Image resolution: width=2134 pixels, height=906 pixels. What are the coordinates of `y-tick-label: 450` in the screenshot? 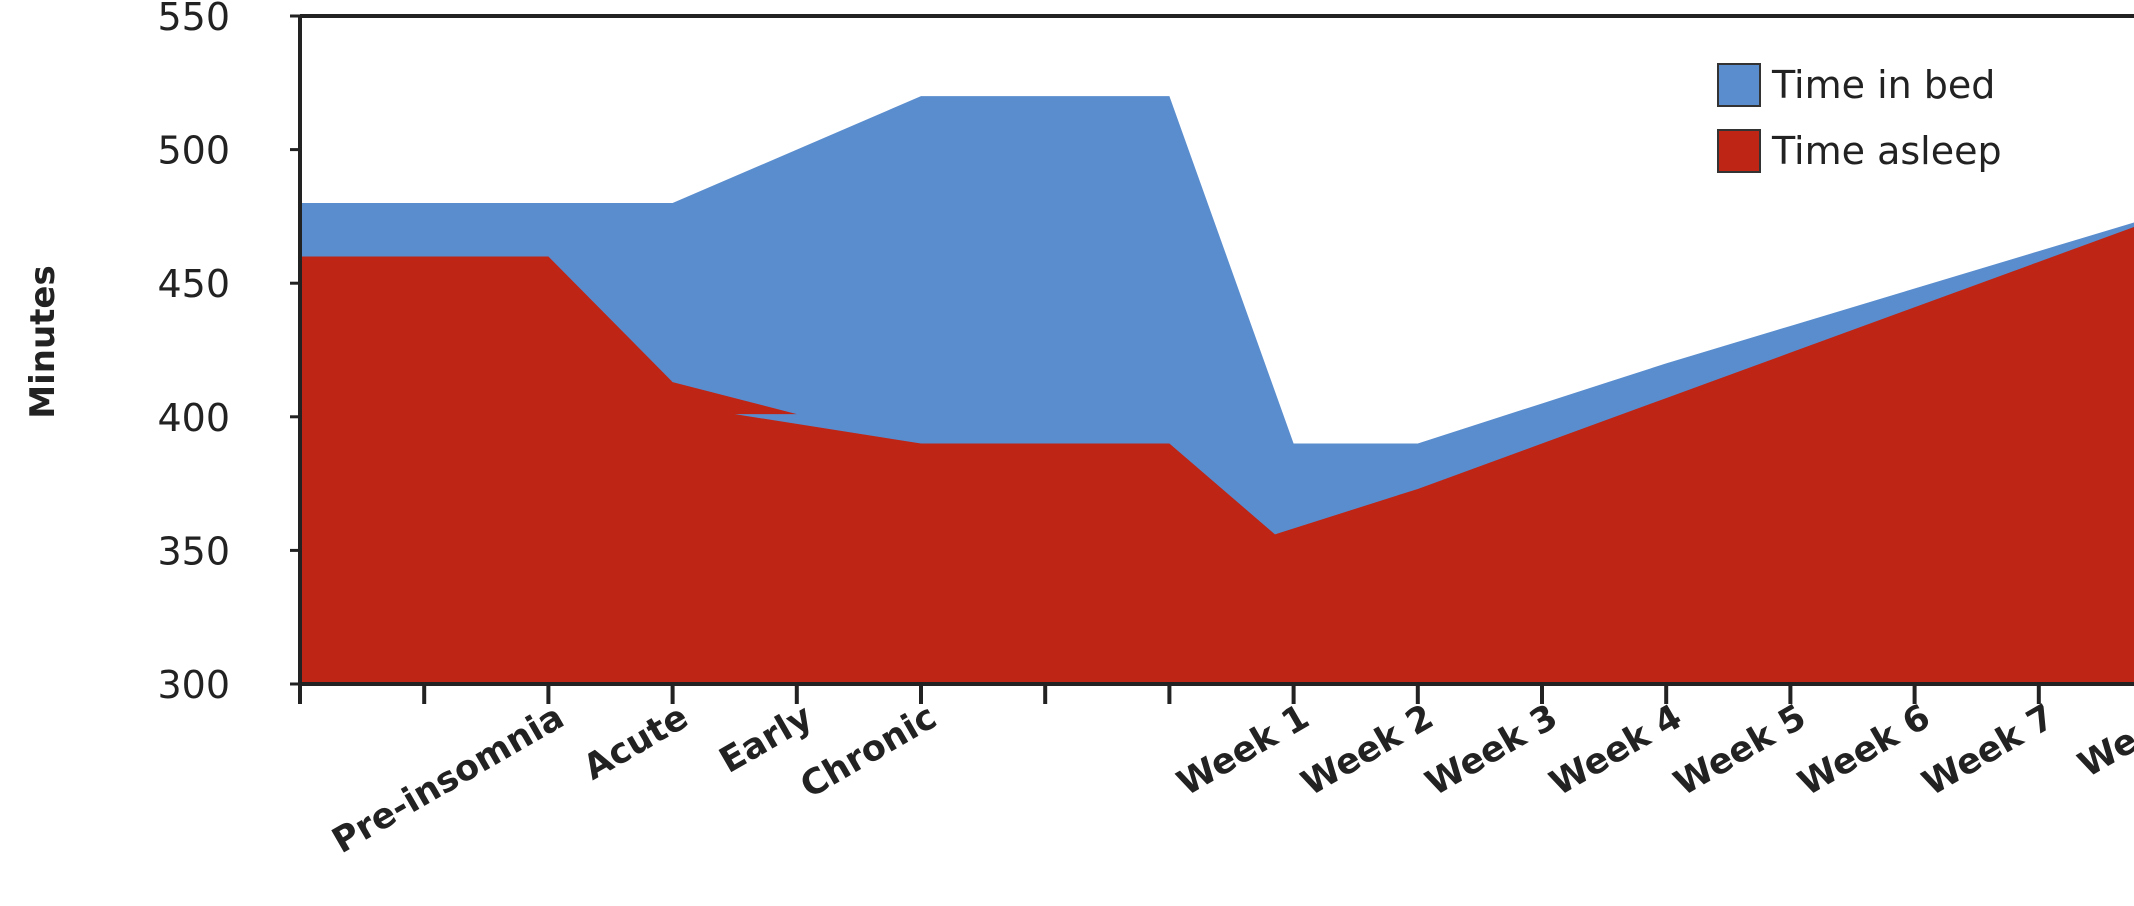 It's located at (193, 284).